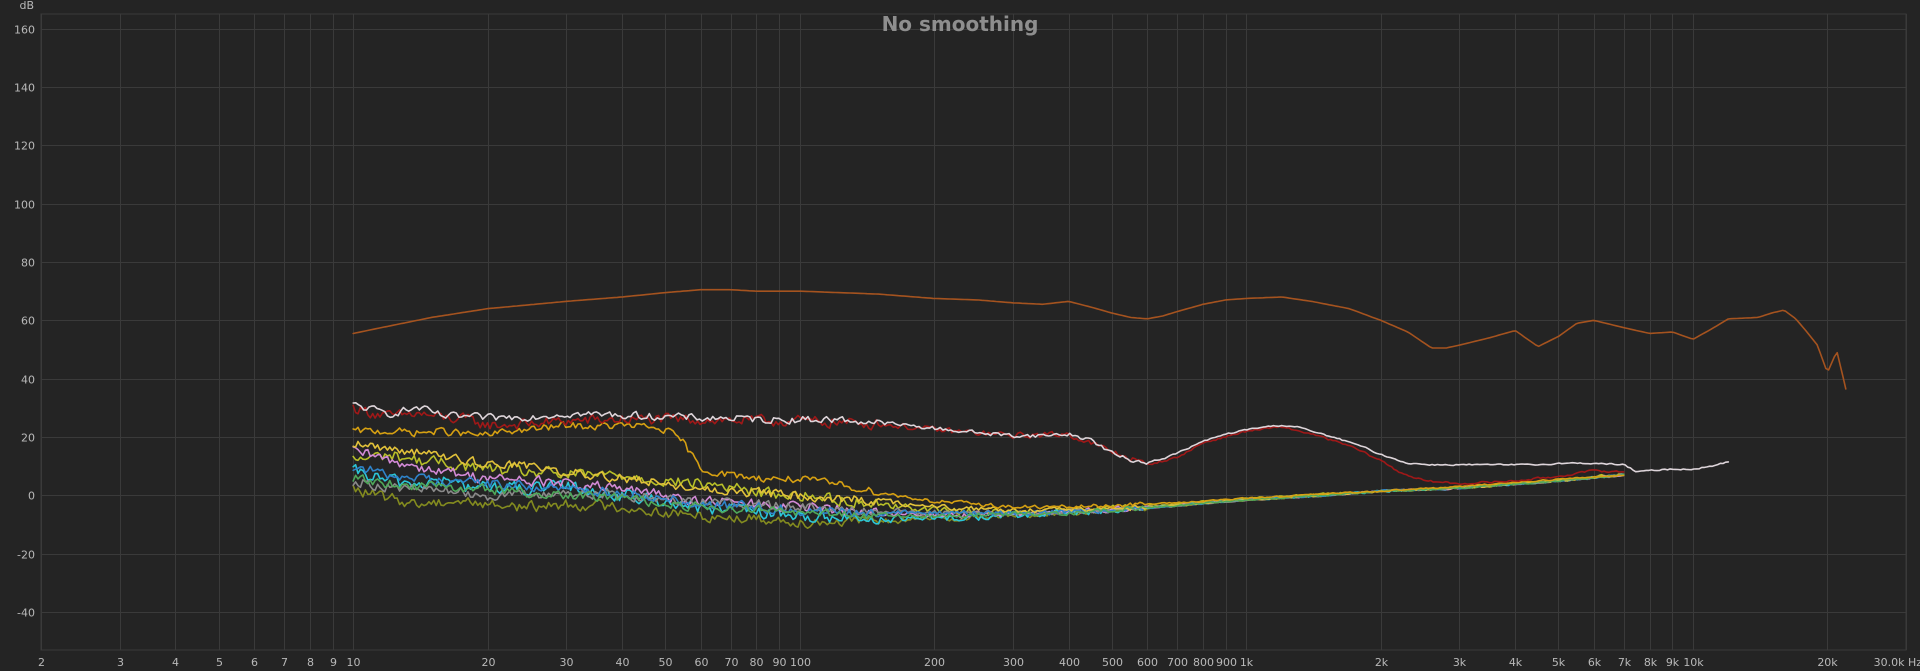 The height and width of the screenshot is (671, 1920). What do you see at coordinates (354, 662) in the screenshot?
I see `x-tick-label: 10` at bounding box center [354, 662].